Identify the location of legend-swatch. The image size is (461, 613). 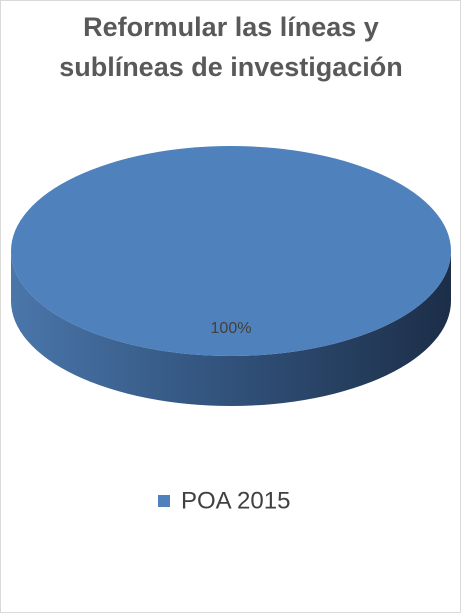
(164, 501).